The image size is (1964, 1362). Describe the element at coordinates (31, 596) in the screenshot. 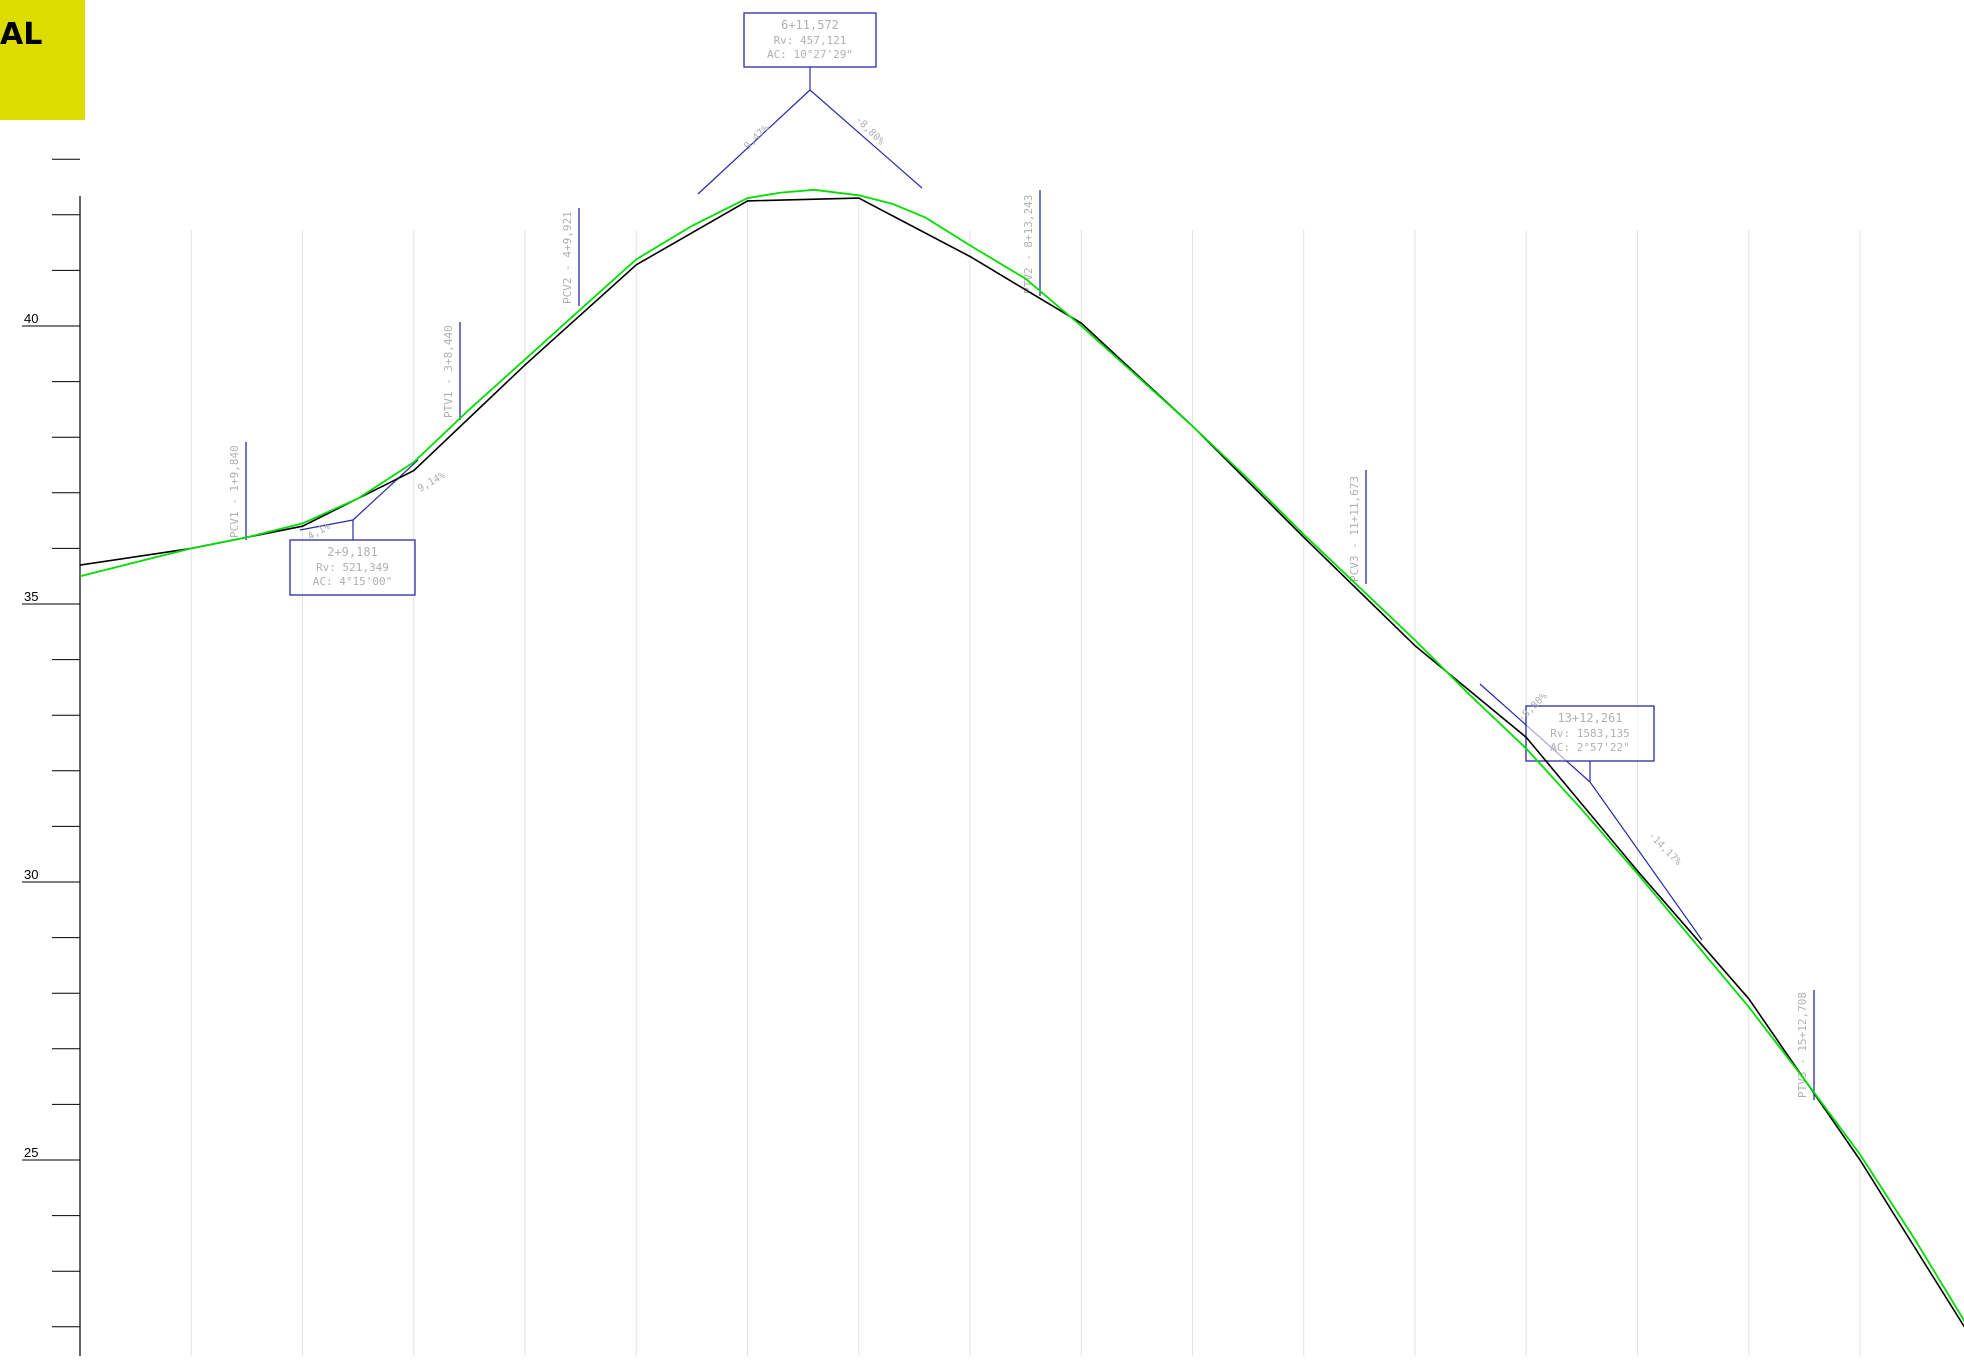

I see `axis-tick-label: 35` at that location.